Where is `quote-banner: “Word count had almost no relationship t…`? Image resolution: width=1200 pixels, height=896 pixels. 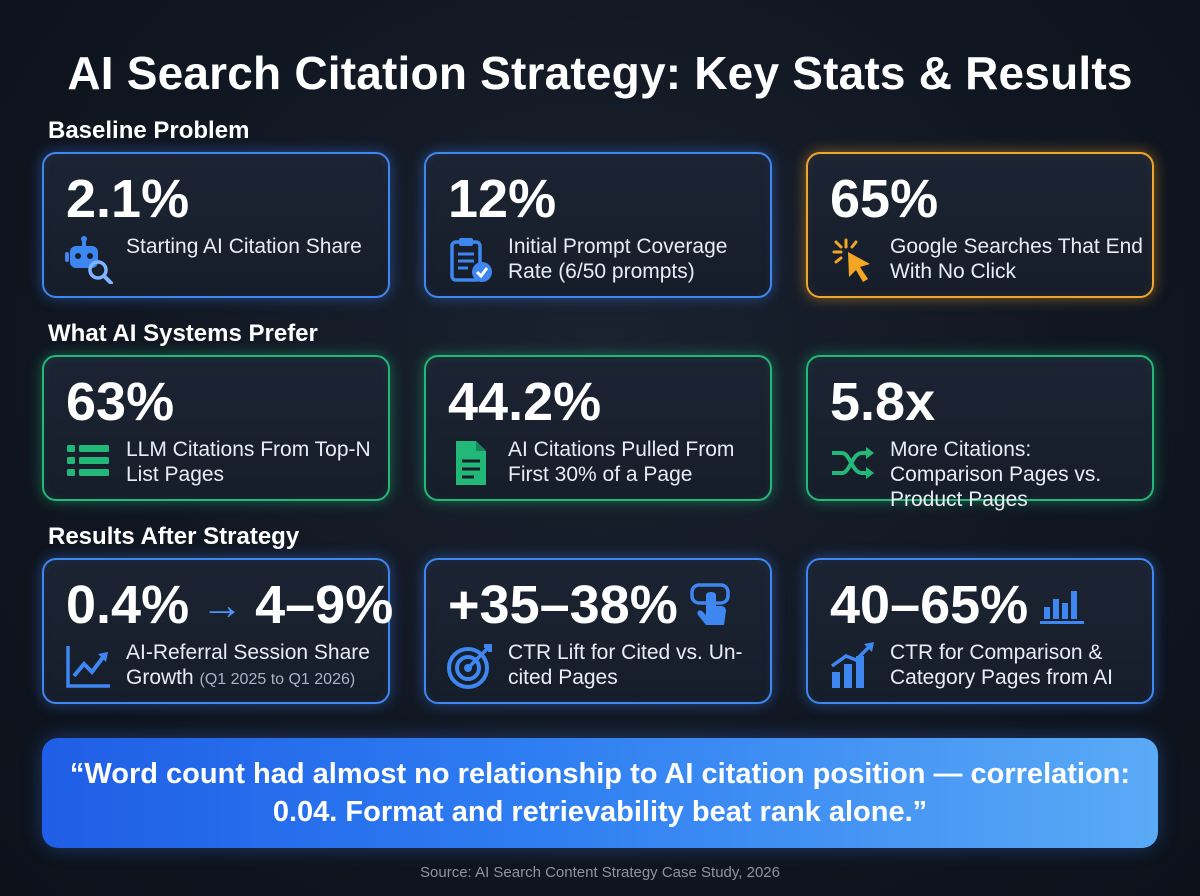
quote-banner: “Word count had almost no relationship t… is located at coordinates (600, 793).